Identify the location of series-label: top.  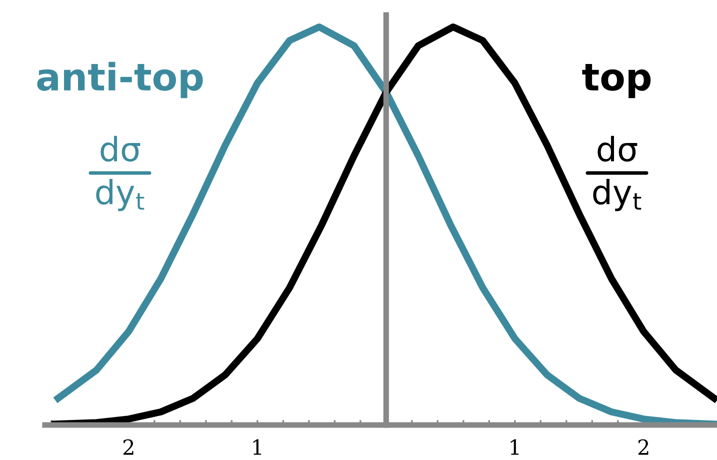
(616, 81).